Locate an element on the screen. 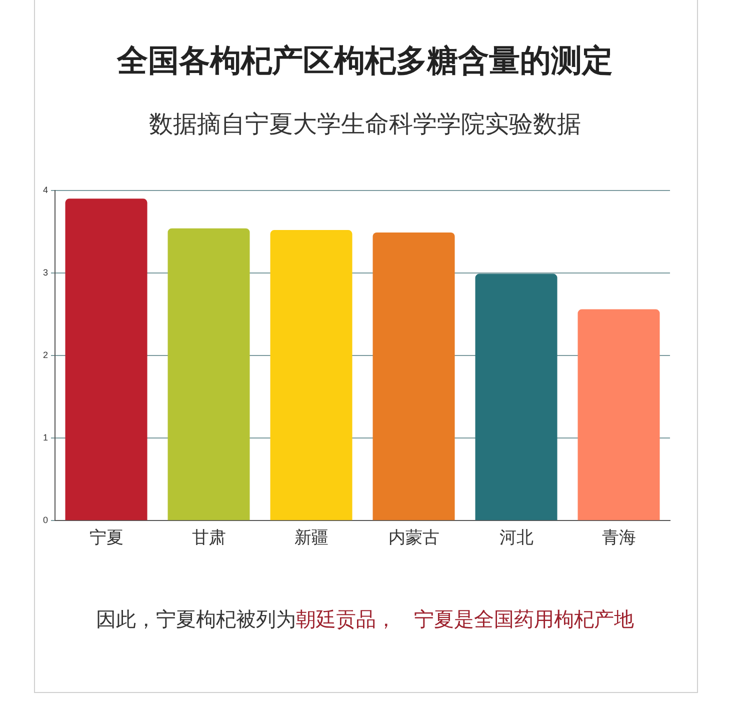  text: 朝廷贡品， is located at coordinates (346, 619).